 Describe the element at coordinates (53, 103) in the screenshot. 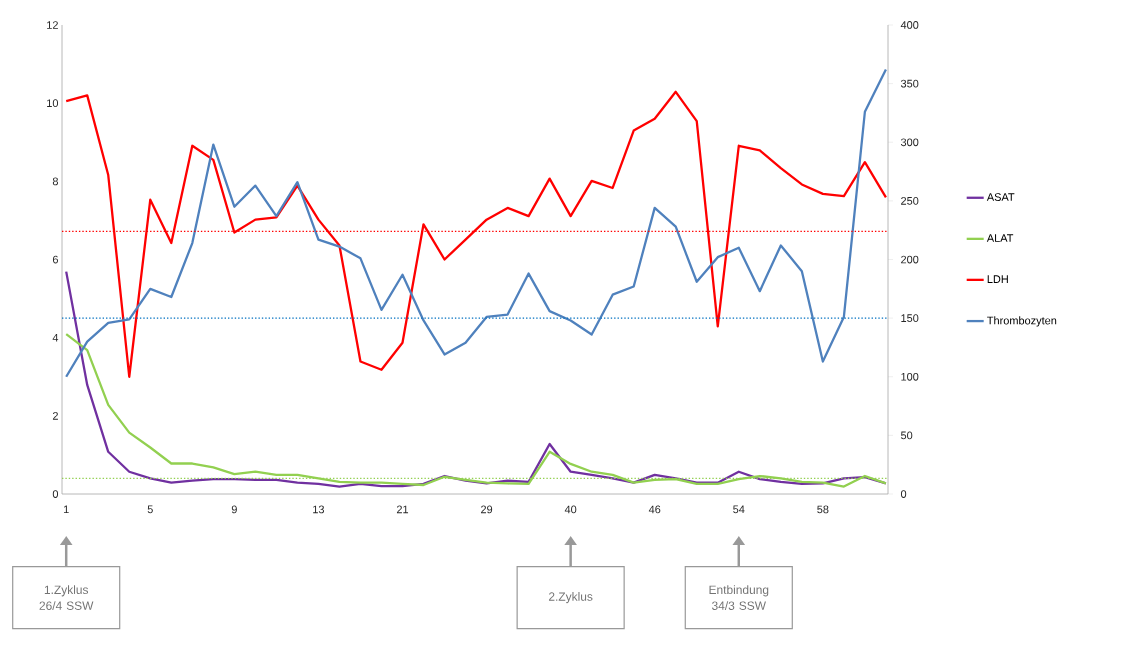

I see `y-tick-label: 10` at that location.